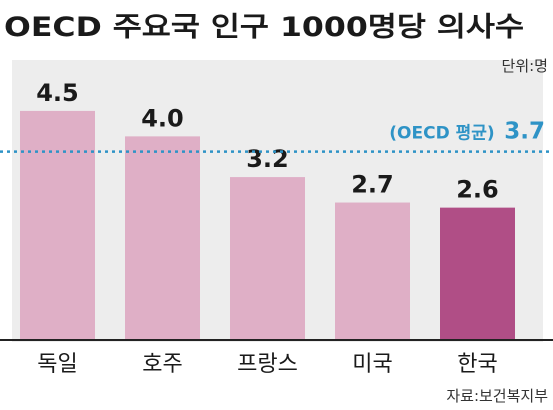  What do you see at coordinates (267, 159) in the screenshot?
I see `bar-value-label-2: 3.2` at bounding box center [267, 159].